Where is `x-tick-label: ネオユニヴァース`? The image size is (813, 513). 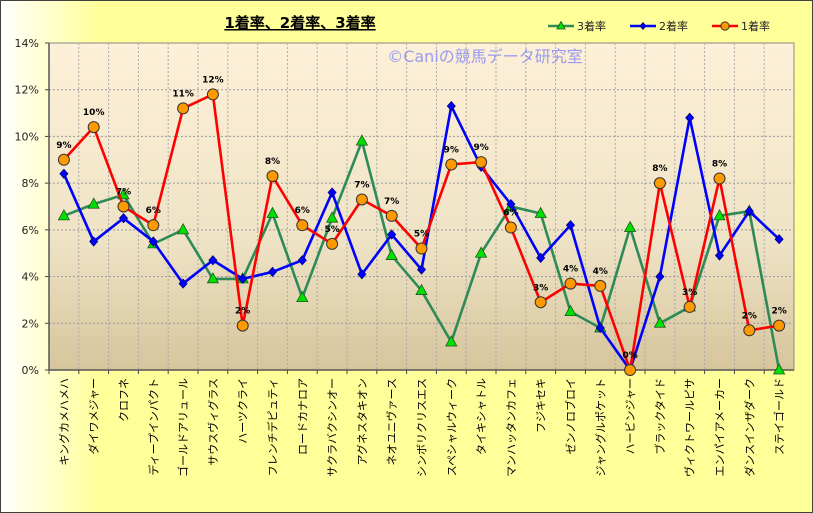 x-tick-label: ネオユニヴァース is located at coordinates (392, 421).